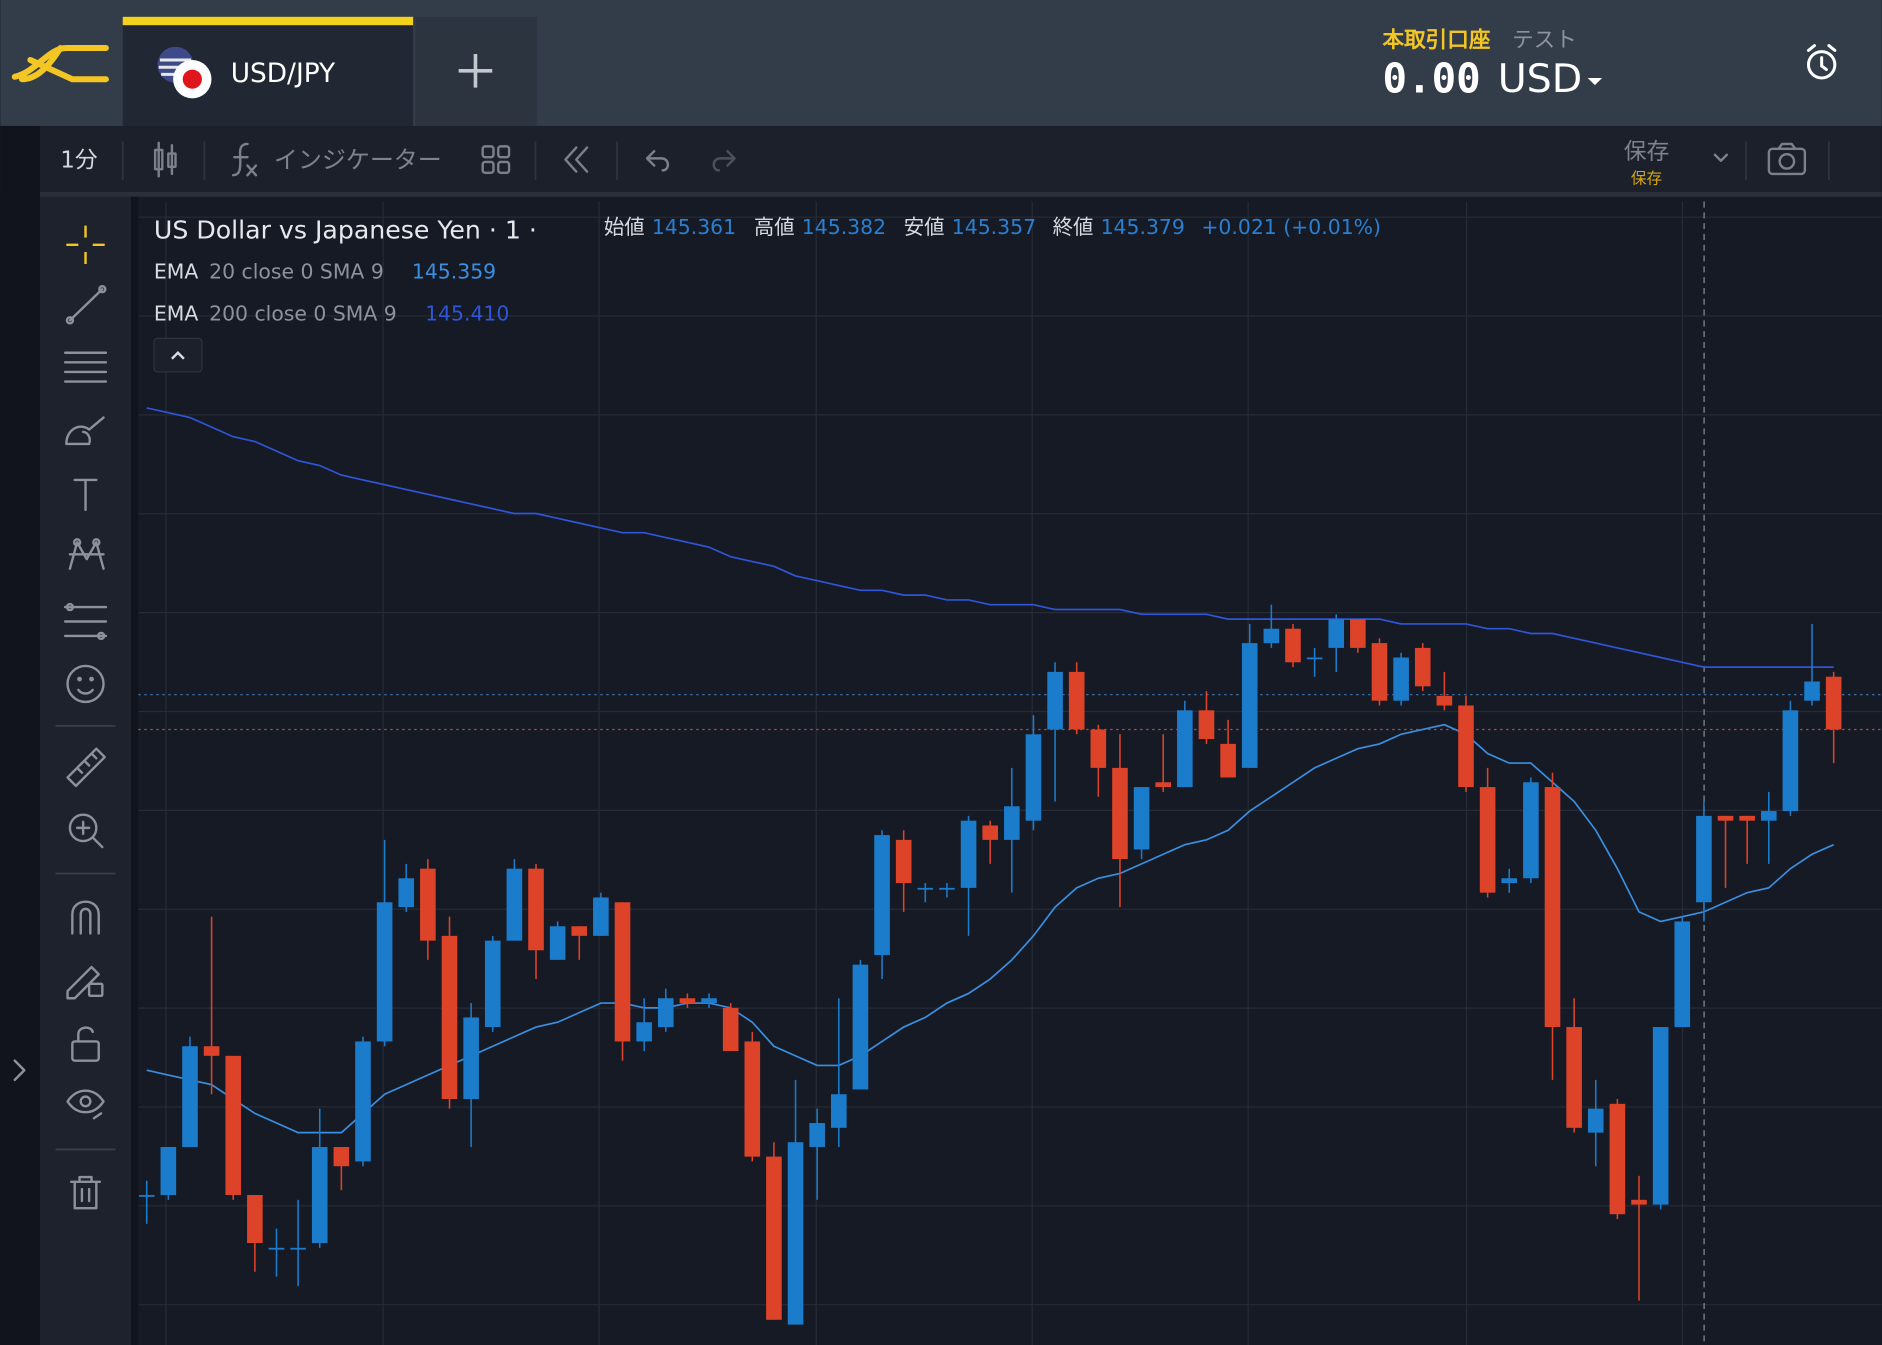 The image size is (1882, 1345). I want to click on account-type: 本取引口座, so click(1436, 40).